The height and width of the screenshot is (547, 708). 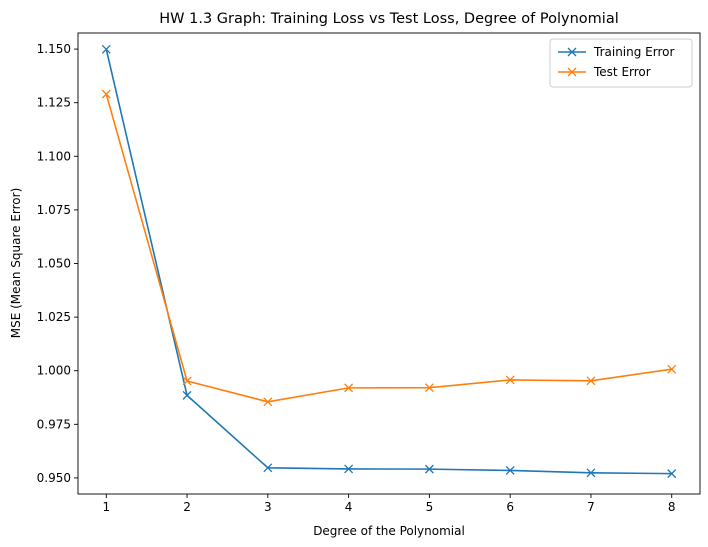 What do you see at coordinates (54, 103) in the screenshot?
I see `y-tick-label: 1.125` at bounding box center [54, 103].